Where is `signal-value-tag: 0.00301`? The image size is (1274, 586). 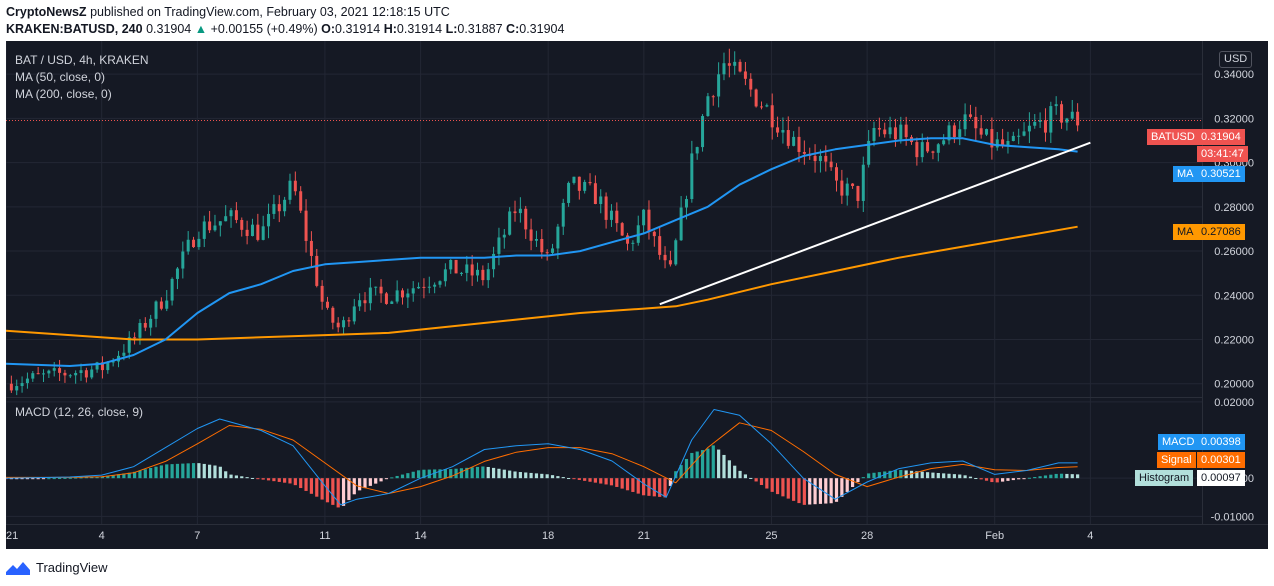 signal-value-tag: 0.00301 is located at coordinates (1221, 460).